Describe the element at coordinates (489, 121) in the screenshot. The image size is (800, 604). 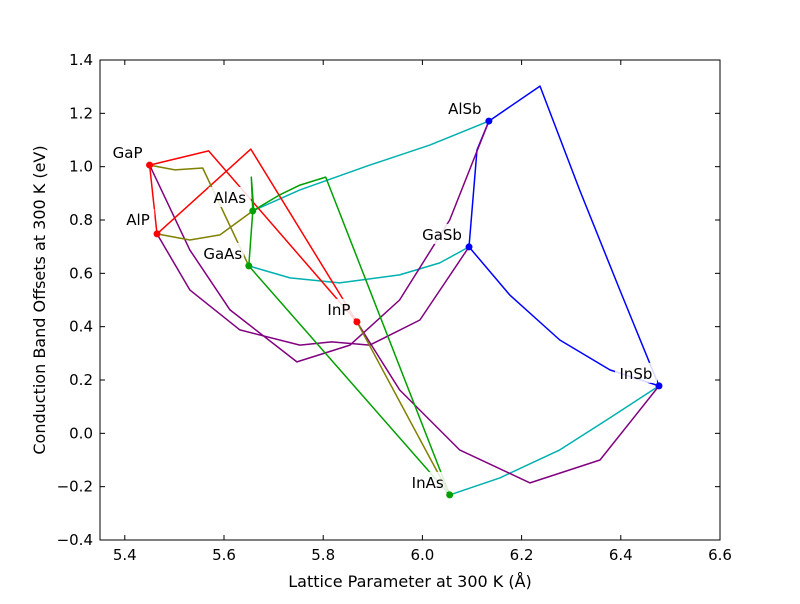
I see `point-marker-alsb` at that location.